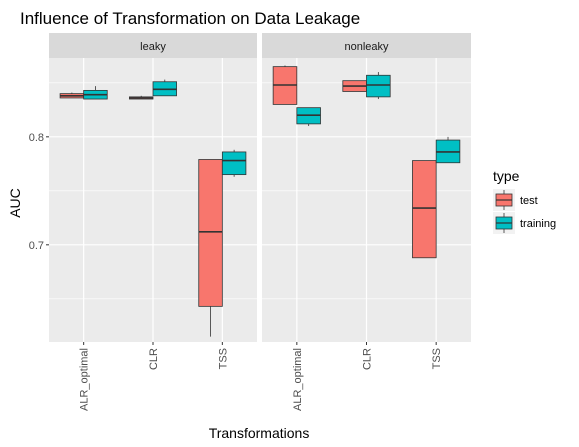 This screenshot has width=579, height=447. I want to click on y-axis-label: AUC, so click(15, 203).